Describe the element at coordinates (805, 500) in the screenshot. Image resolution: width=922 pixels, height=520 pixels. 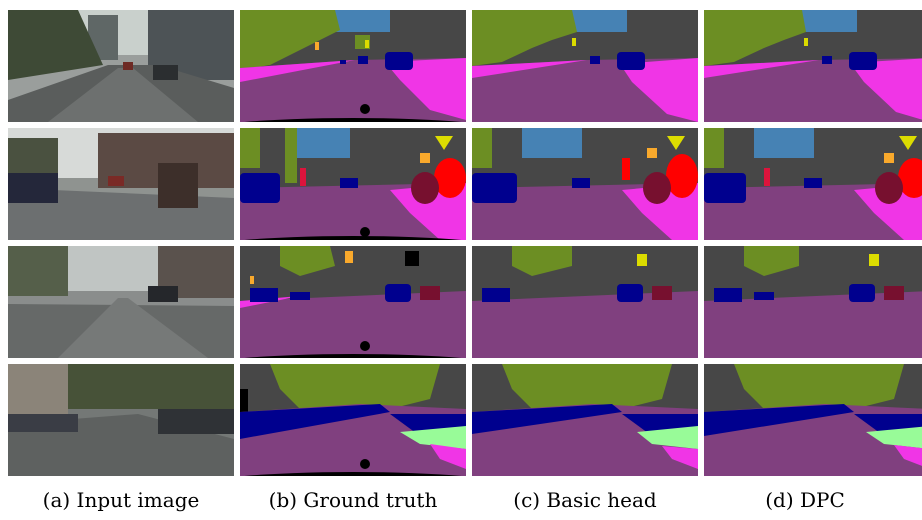
I see `caption-dpc: (d) DPC` at that location.